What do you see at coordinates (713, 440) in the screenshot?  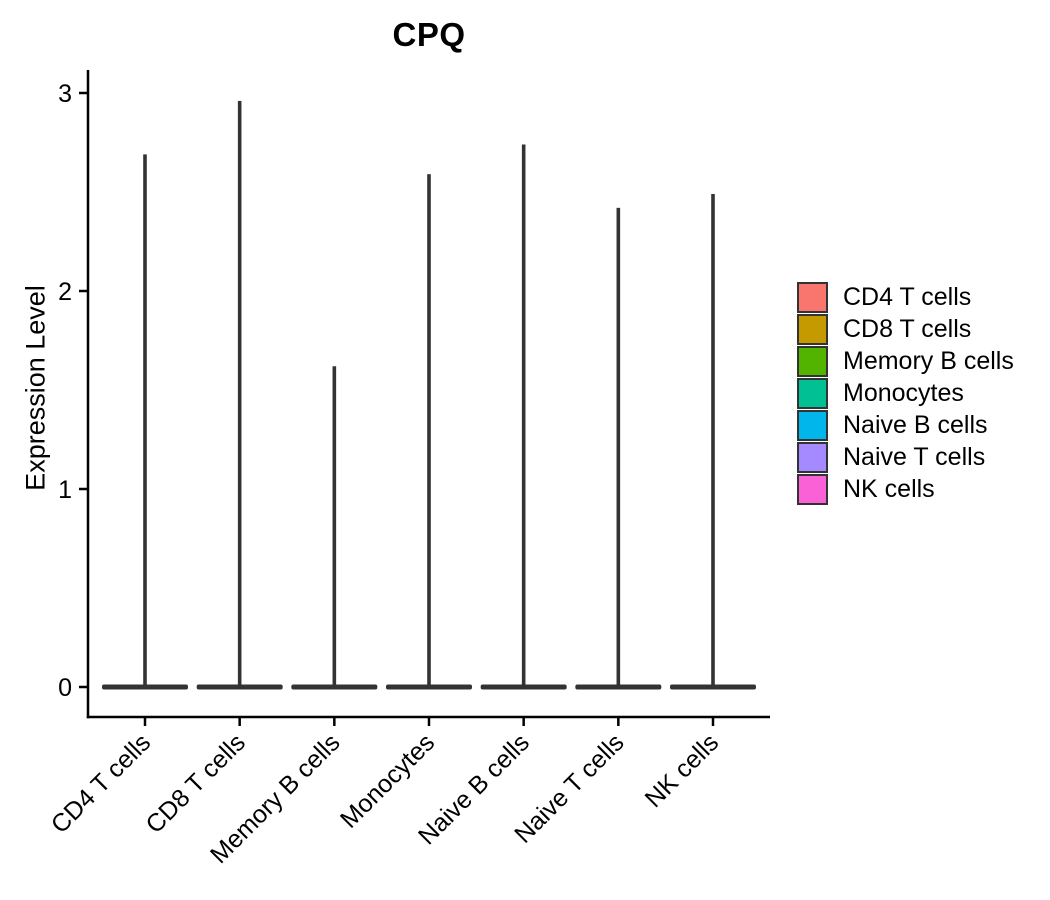 I see `violin-spike-nk-cells` at bounding box center [713, 440].